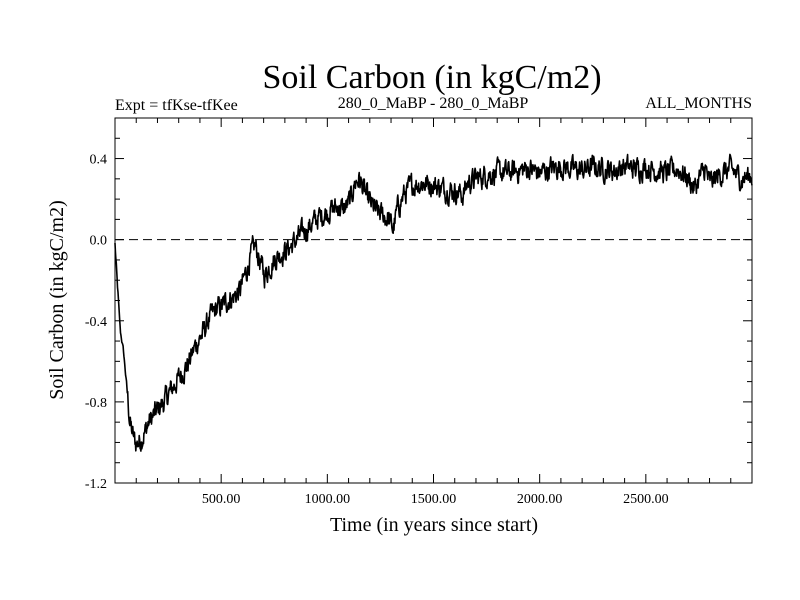 The width and height of the screenshot is (800, 600). Describe the element at coordinates (221, 499) in the screenshot. I see `x-tick-label: 500.00` at that location.